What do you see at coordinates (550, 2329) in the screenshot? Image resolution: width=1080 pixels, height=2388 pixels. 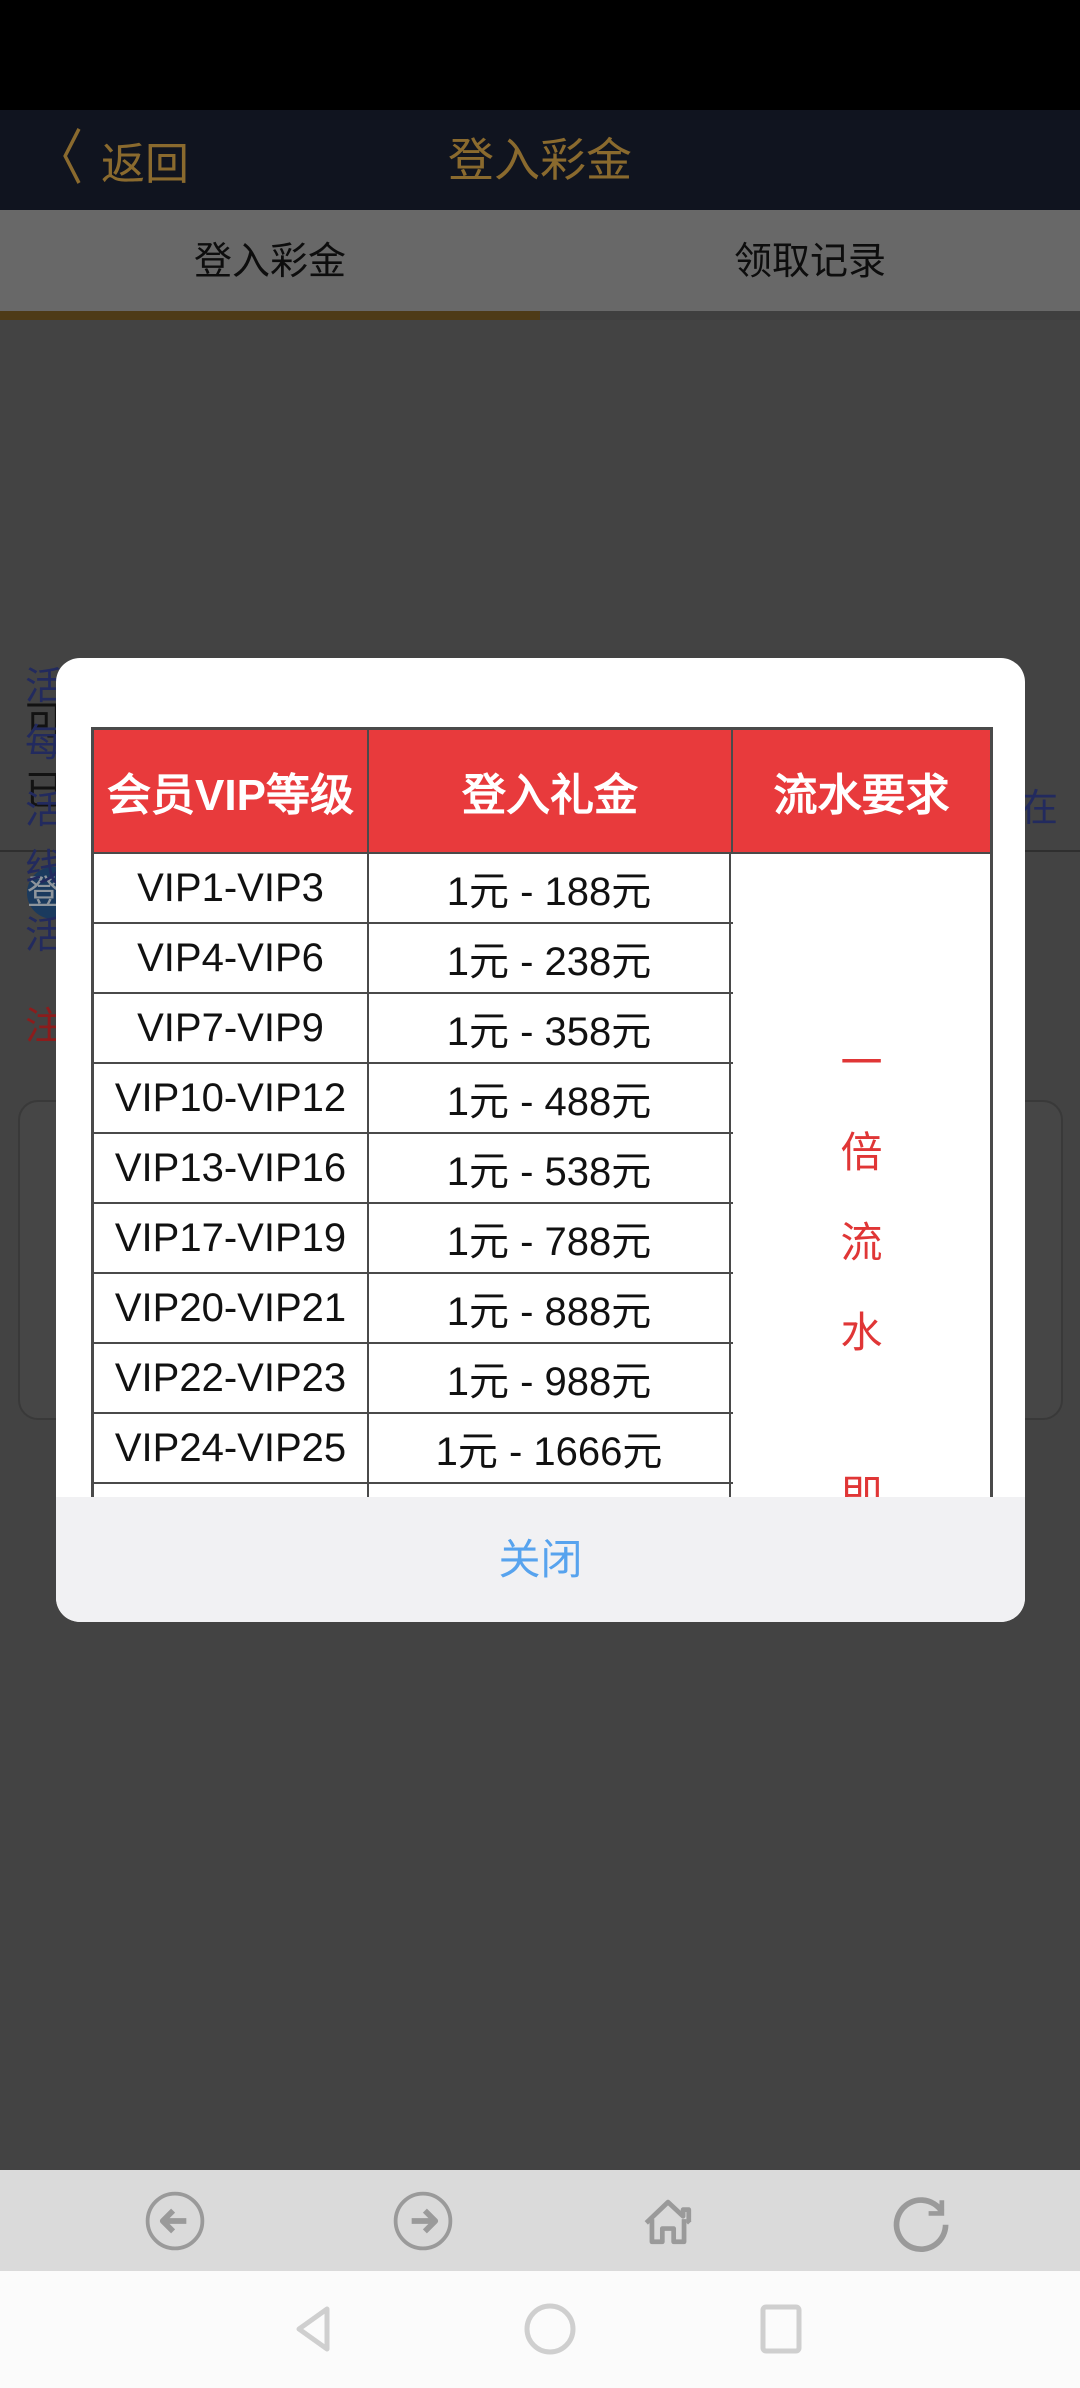 I see `android-home-icon` at bounding box center [550, 2329].